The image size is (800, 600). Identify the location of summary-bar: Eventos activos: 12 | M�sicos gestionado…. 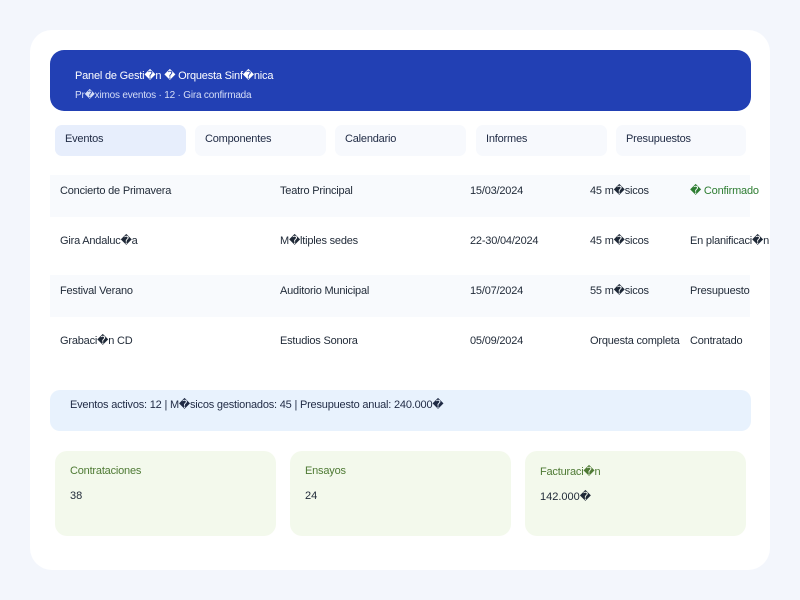
(400, 410).